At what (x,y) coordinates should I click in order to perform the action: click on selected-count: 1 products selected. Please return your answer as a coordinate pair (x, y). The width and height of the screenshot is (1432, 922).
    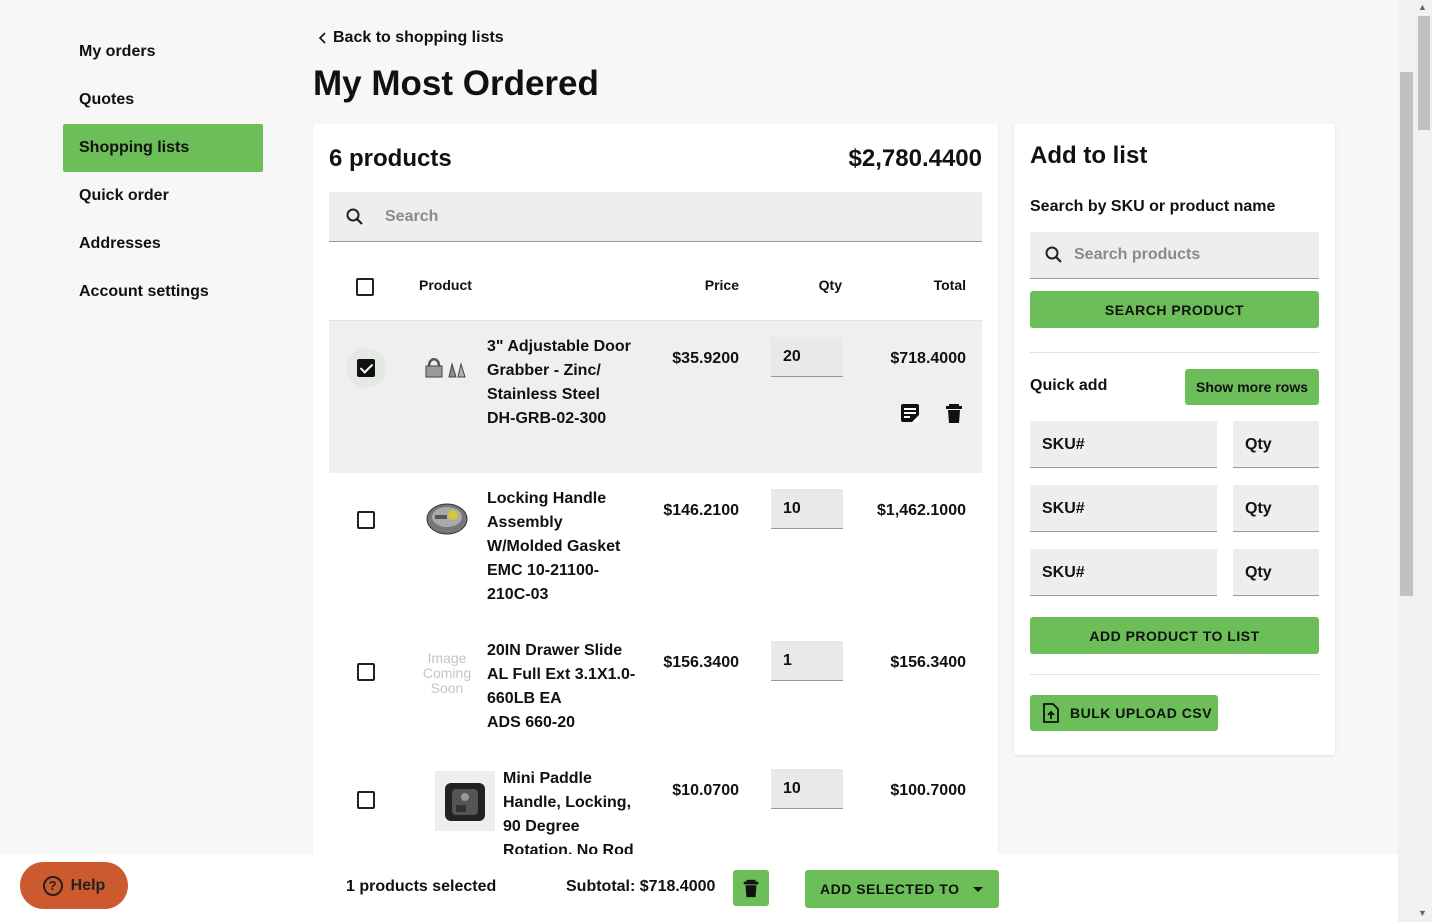
    Looking at the image, I should click on (421, 886).